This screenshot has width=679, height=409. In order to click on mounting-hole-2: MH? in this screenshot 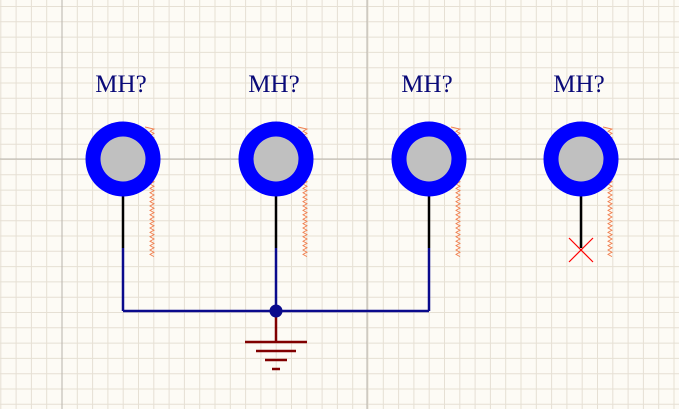, I will do `click(276, 164)`.